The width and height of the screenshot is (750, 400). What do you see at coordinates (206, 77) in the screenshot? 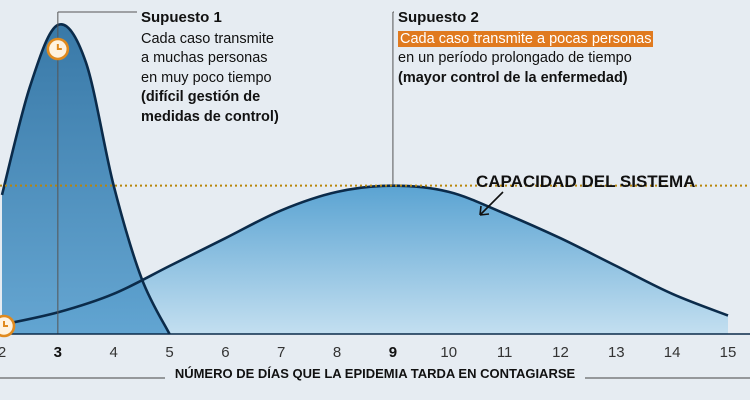
I see `supuesto1-line: en muy poco tiempo` at bounding box center [206, 77].